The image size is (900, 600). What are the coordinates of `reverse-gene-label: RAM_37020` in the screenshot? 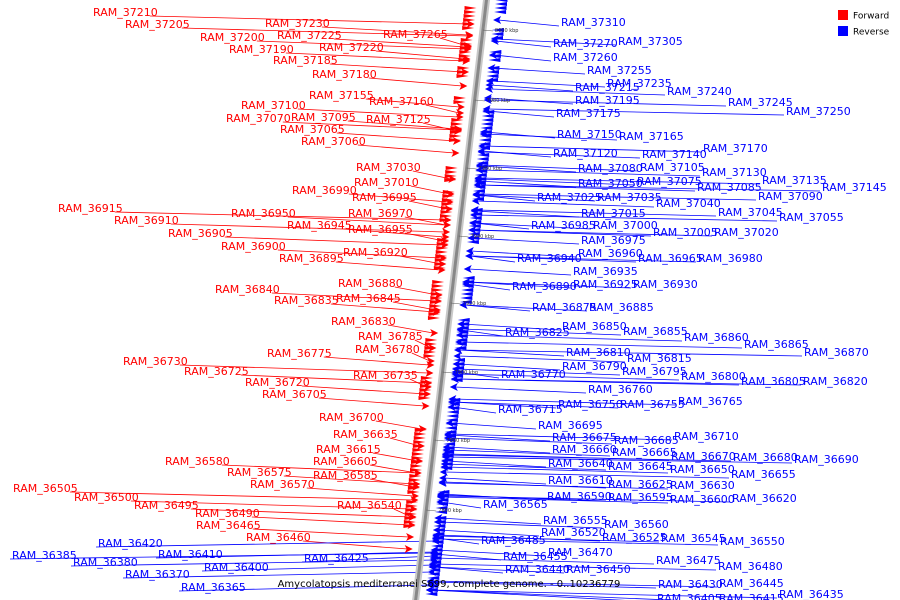 It's located at (746, 232).